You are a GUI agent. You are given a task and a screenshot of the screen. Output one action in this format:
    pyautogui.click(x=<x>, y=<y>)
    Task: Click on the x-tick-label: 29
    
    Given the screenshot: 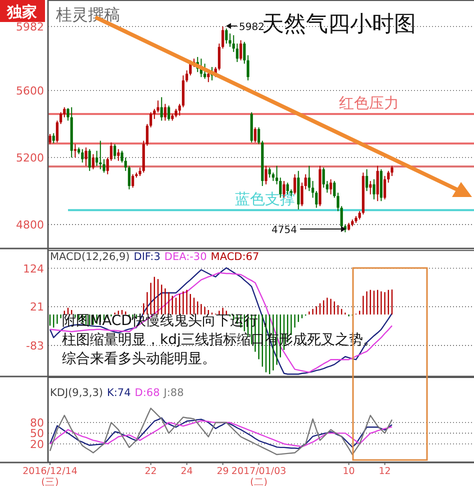 What is the action you would take?
    pyautogui.click(x=222, y=471)
    